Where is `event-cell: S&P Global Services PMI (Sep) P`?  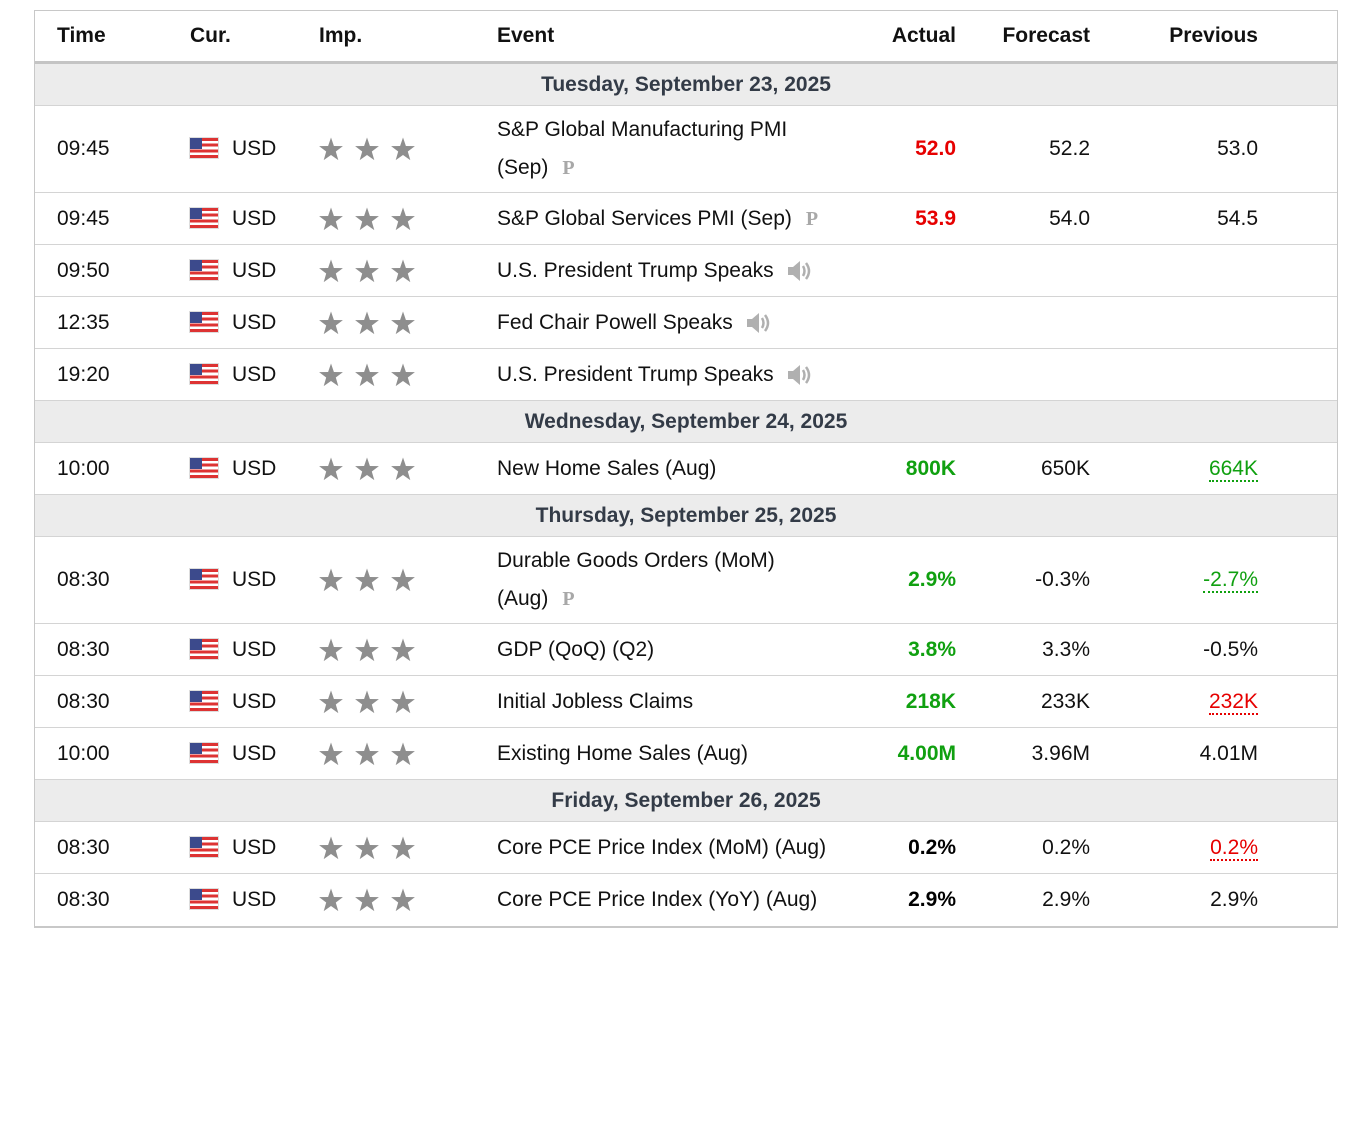
event-cell: S&P Global Services PMI (Sep) P is located at coordinates (673, 218).